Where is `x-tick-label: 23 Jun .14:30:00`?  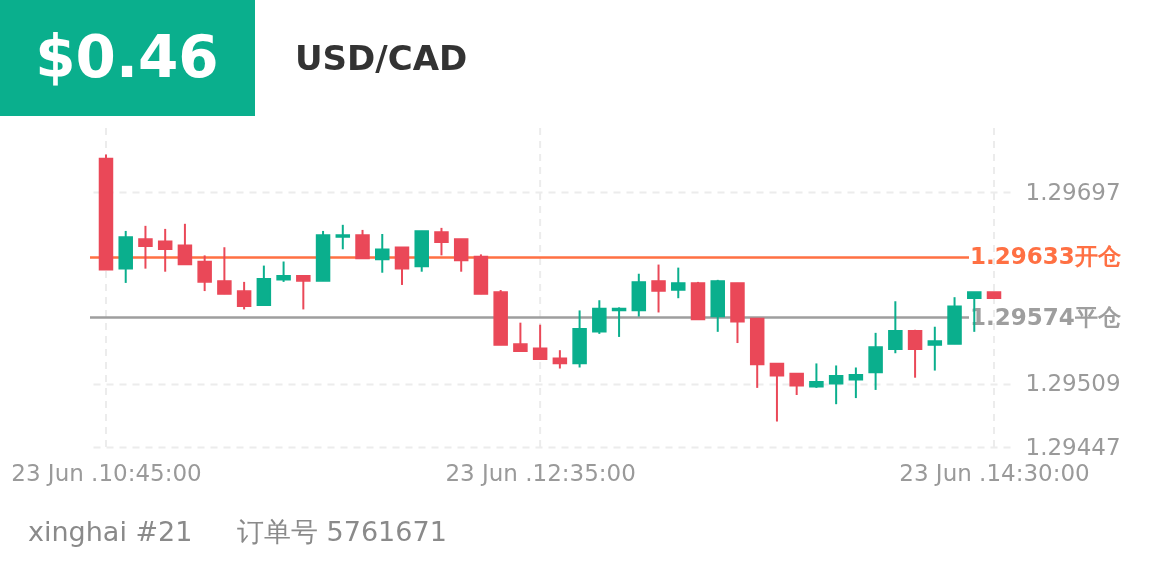
x-tick-label: 23 Jun .14:30:00 is located at coordinates (994, 472).